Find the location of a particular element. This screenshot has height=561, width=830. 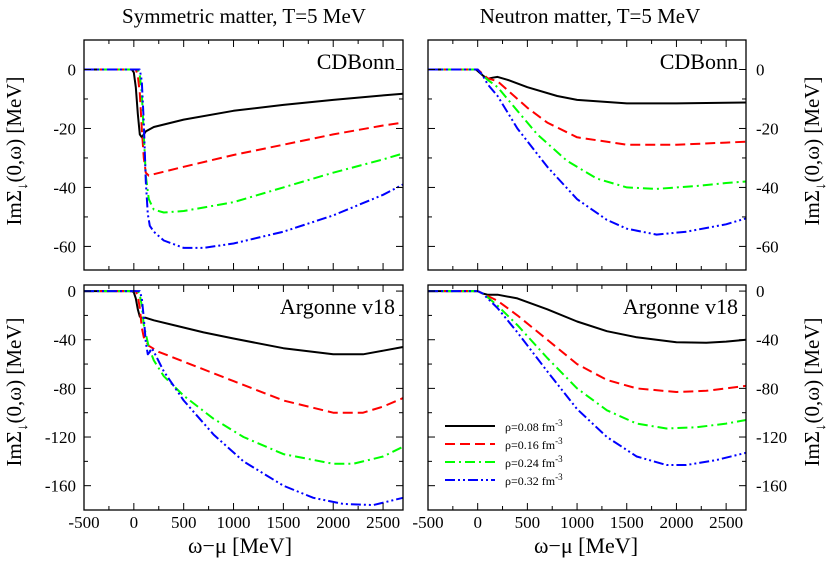

ylabel-left-top: ImΣ↓(0,ω) [MeV] is located at coordinates (16, 150).